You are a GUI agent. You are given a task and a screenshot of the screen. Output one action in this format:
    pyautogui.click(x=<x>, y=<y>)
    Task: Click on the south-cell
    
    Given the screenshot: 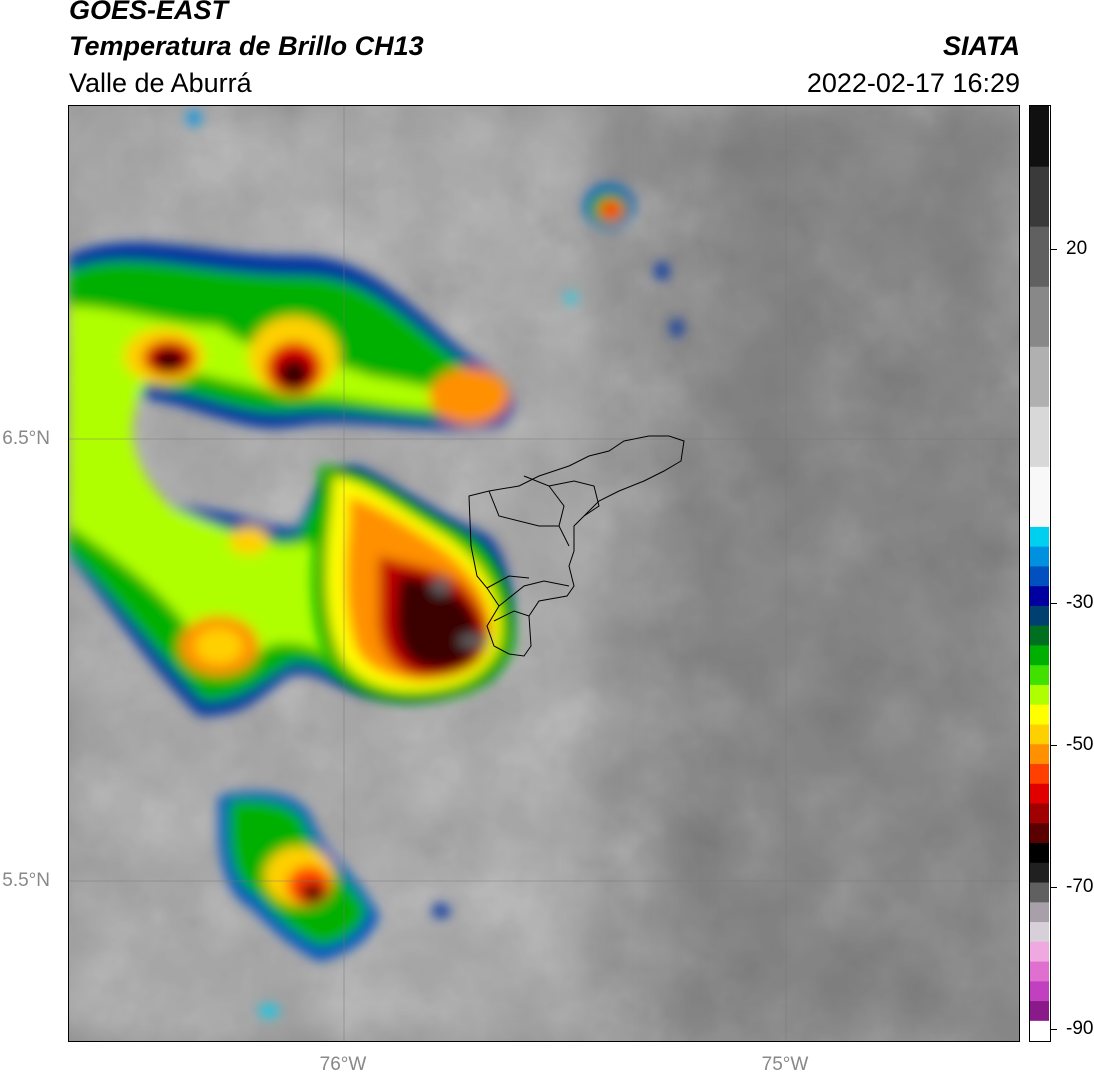 What is the action you would take?
    pyautogui.click(x=299, y=876)
    